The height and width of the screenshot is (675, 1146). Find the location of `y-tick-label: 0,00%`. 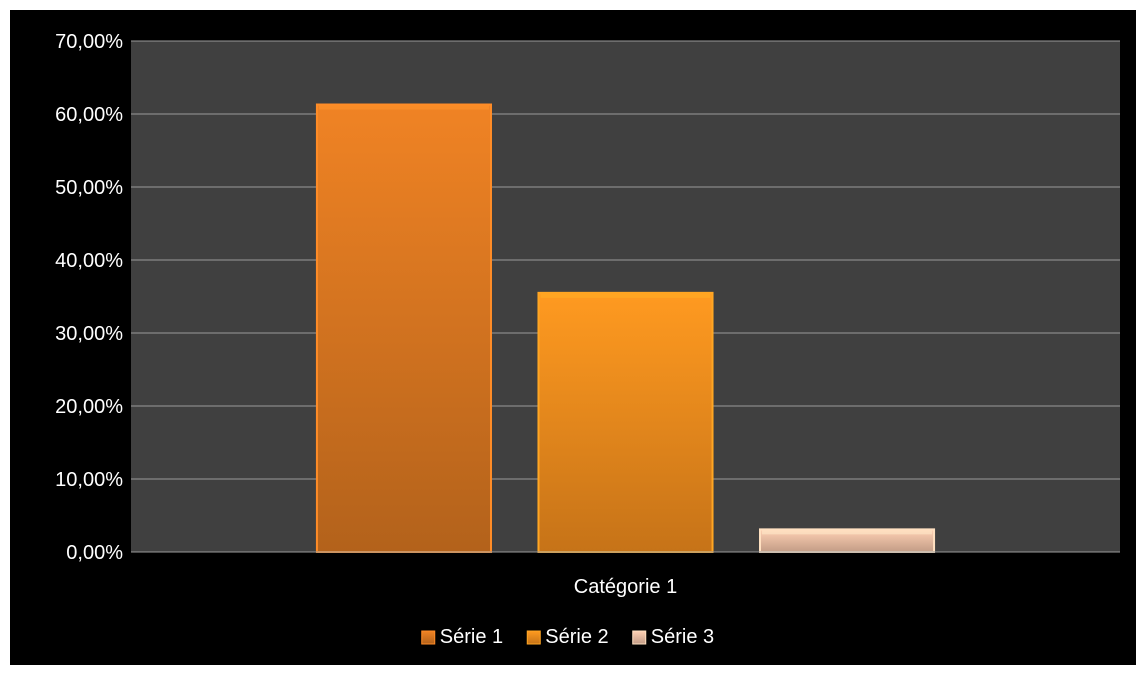

y-tick-label: 0,00% is located at coordinates (94, 553).